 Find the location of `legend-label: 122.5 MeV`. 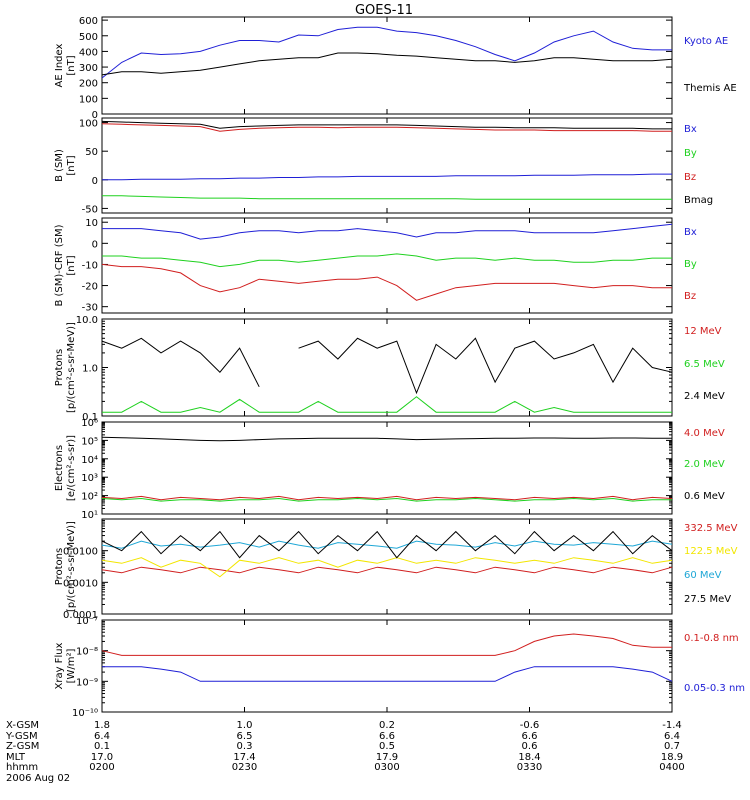

legend-label: 122.5 MeV is located at coordinates (711, 551).